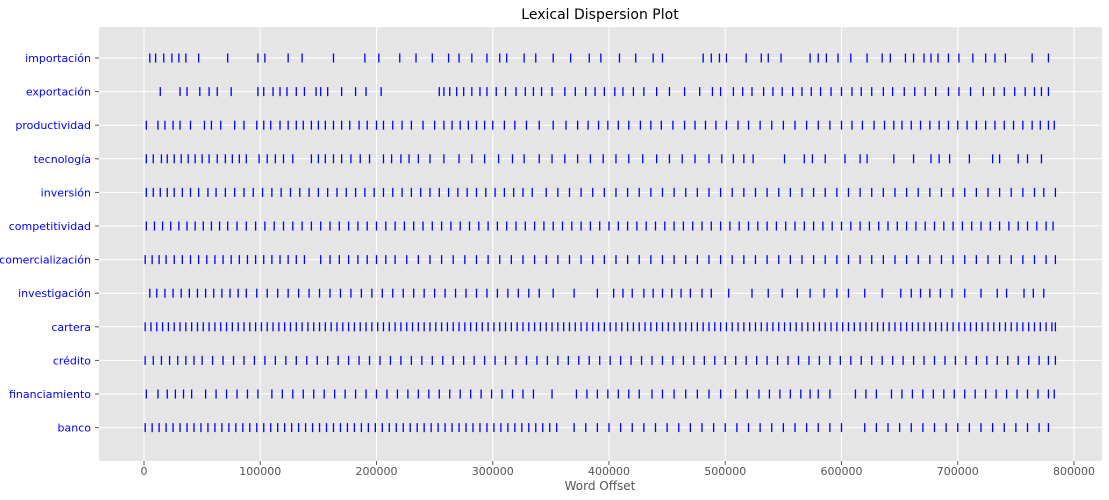 The height and width of the screenshot is (500, 1109). What do you see at coordinates (144, 471) in the screenshot?
I see `x-tick-label: 0` at bounding box center [144, 471].